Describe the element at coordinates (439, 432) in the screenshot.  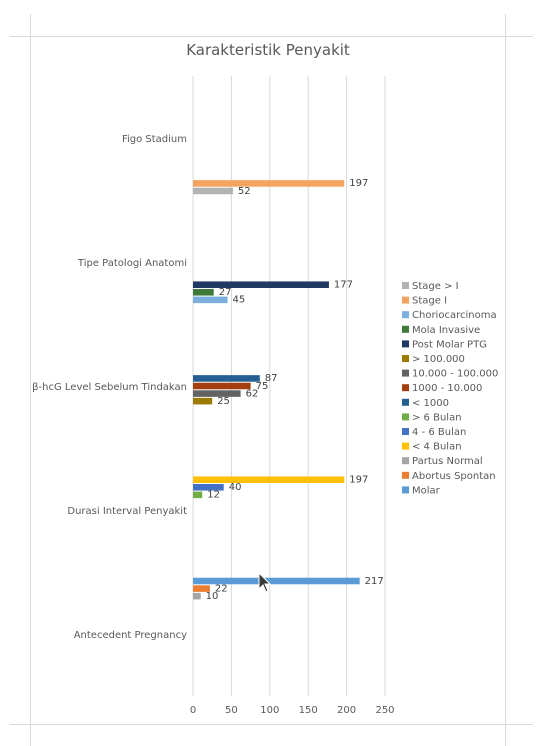
I see `legend-label: 4 - 6 Bulan` at that location.